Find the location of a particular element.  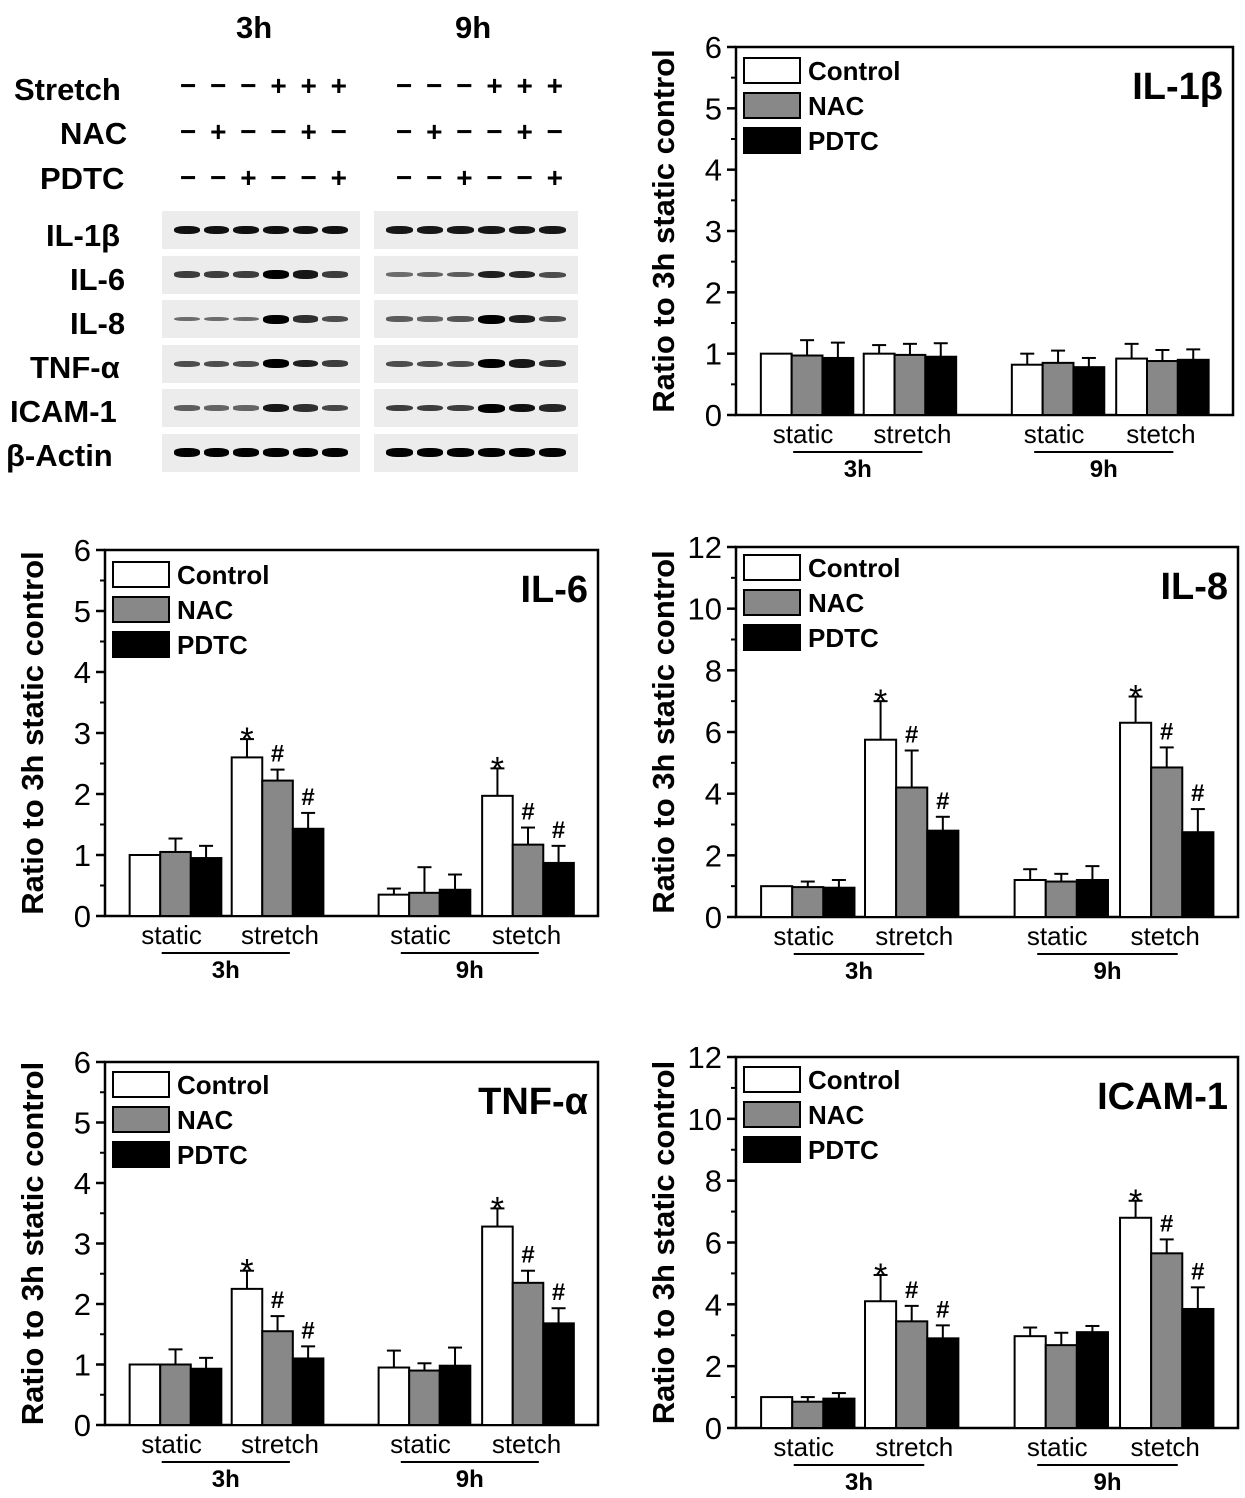

blot-time-label-3h: 3h is located at coordinates (254, 27).